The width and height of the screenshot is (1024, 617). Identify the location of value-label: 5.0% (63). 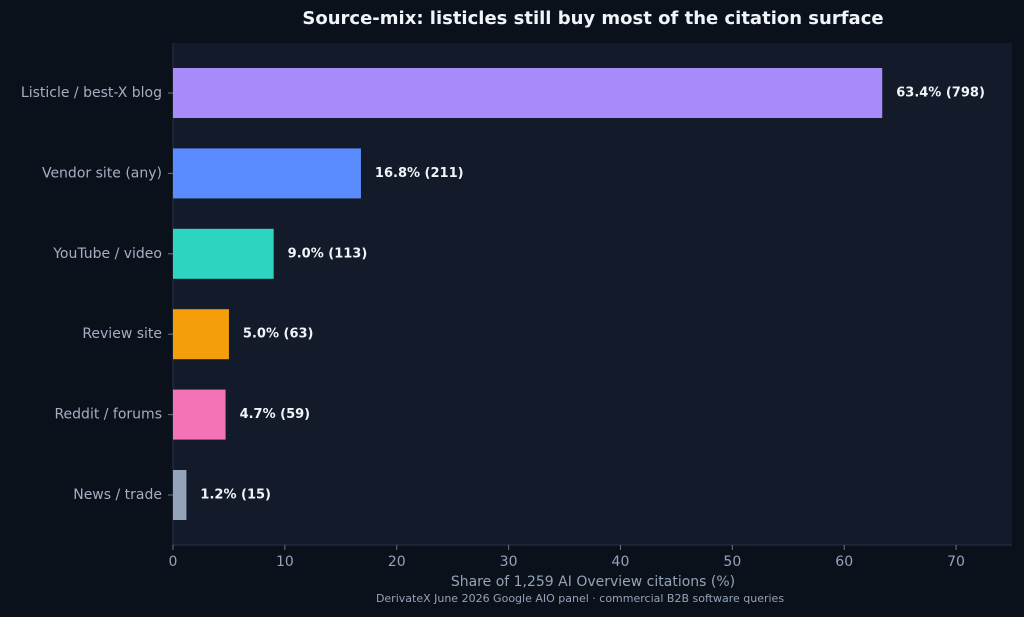
(278, 334).